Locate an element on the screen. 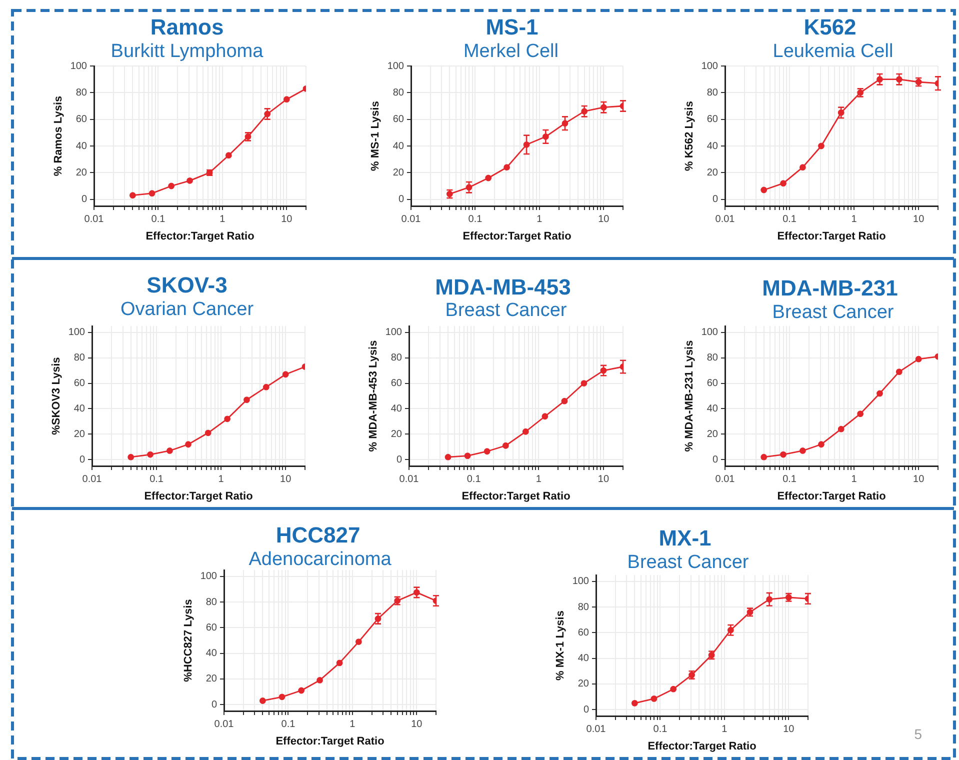 The width and height of the screenshot is (959, 760). text: 5 is located at coordinates (918, 734).